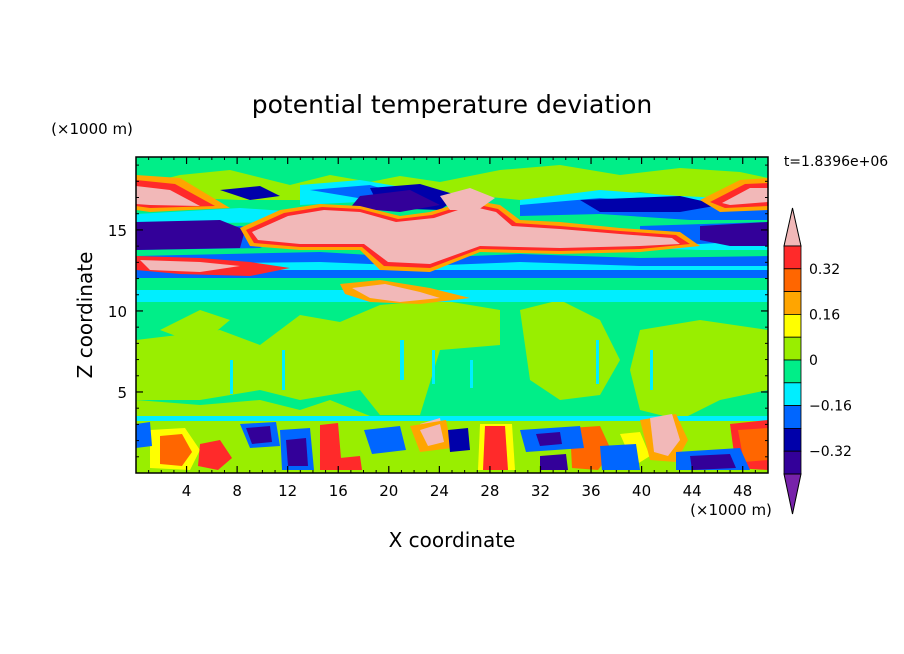 The height and width of the screenshot is (654, 904). What do you see at coordinates (287, 491) in the screenshot?
I see `x-tick-label: 12` at bounding box center [287, 491].